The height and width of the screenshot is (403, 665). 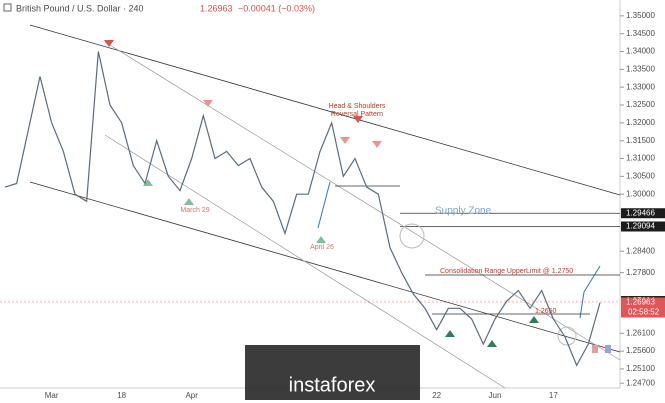 I want to click on countdown-box, so click(x=643, y=312).